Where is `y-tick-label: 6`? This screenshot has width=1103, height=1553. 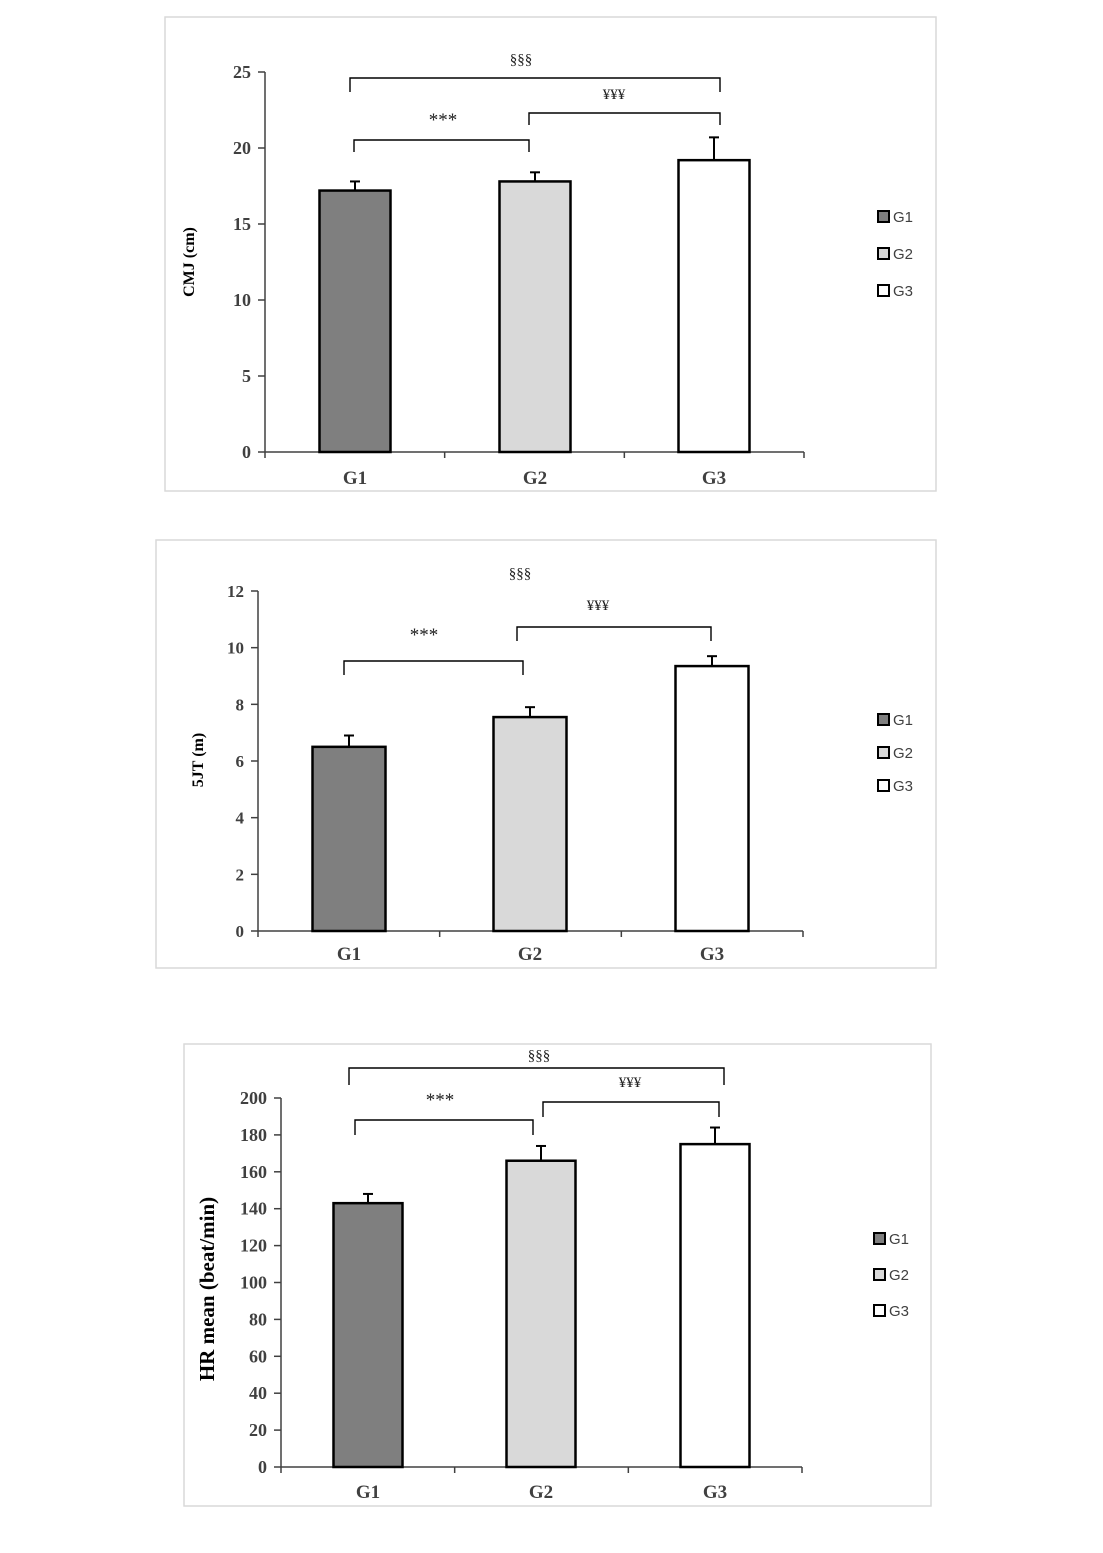
y-tick-label: 6 is located at coordinates (240, 761).